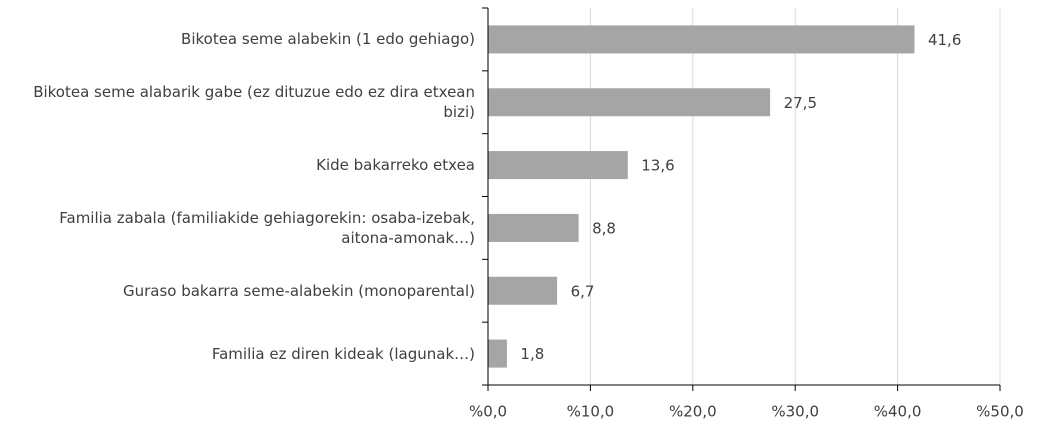 The image size is (1055, 424). Describe the element at coordinates (591, 412) in the screenshot. I see `x-tick-label: %10,0` at that location.